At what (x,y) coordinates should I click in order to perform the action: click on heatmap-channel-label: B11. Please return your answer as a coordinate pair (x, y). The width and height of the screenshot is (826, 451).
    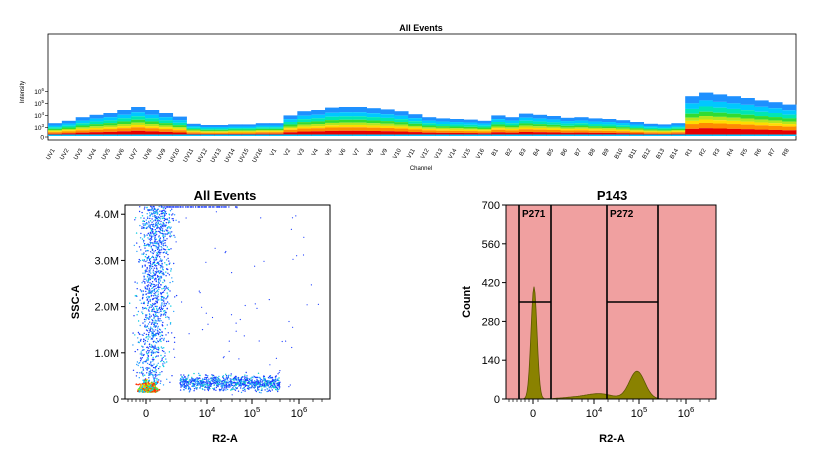
    Looking at the image, I should click on (633, 153).